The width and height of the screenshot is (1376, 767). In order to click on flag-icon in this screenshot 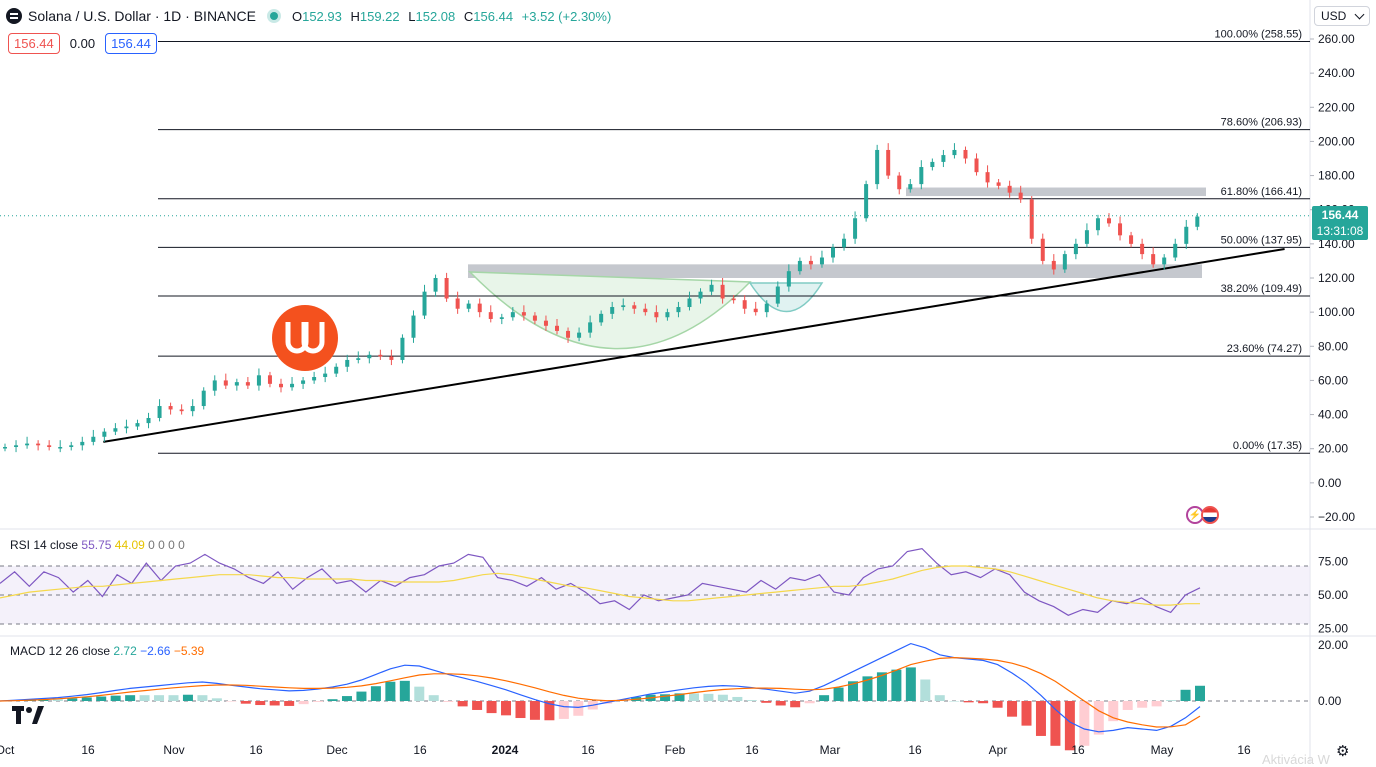, I will do `click(1210, 515)`.